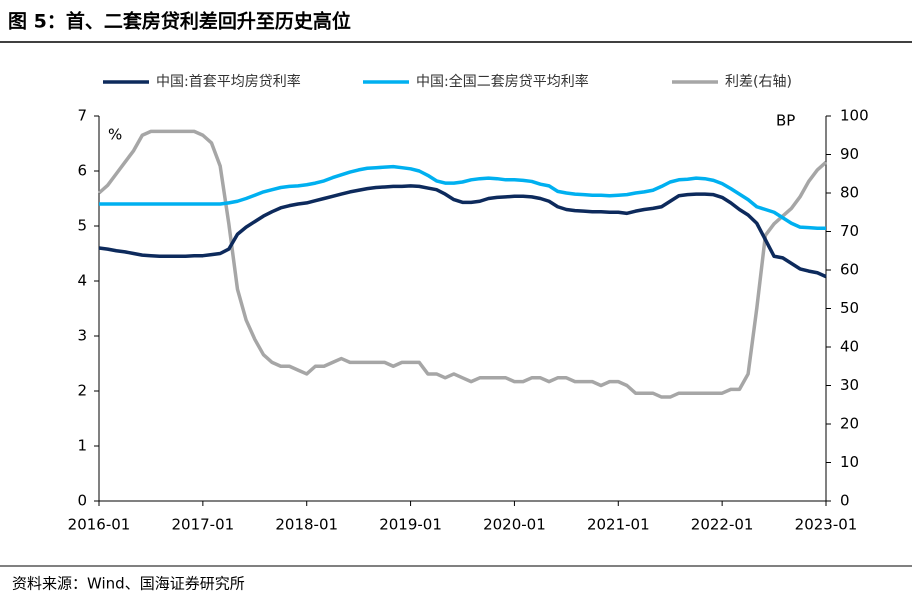 The width and height of the screenshot is (912, 602). What do you see at coordinates (849, 154) in the screenshot?
I see `y2-tick-label: 90` at bounding box center [849, 154].